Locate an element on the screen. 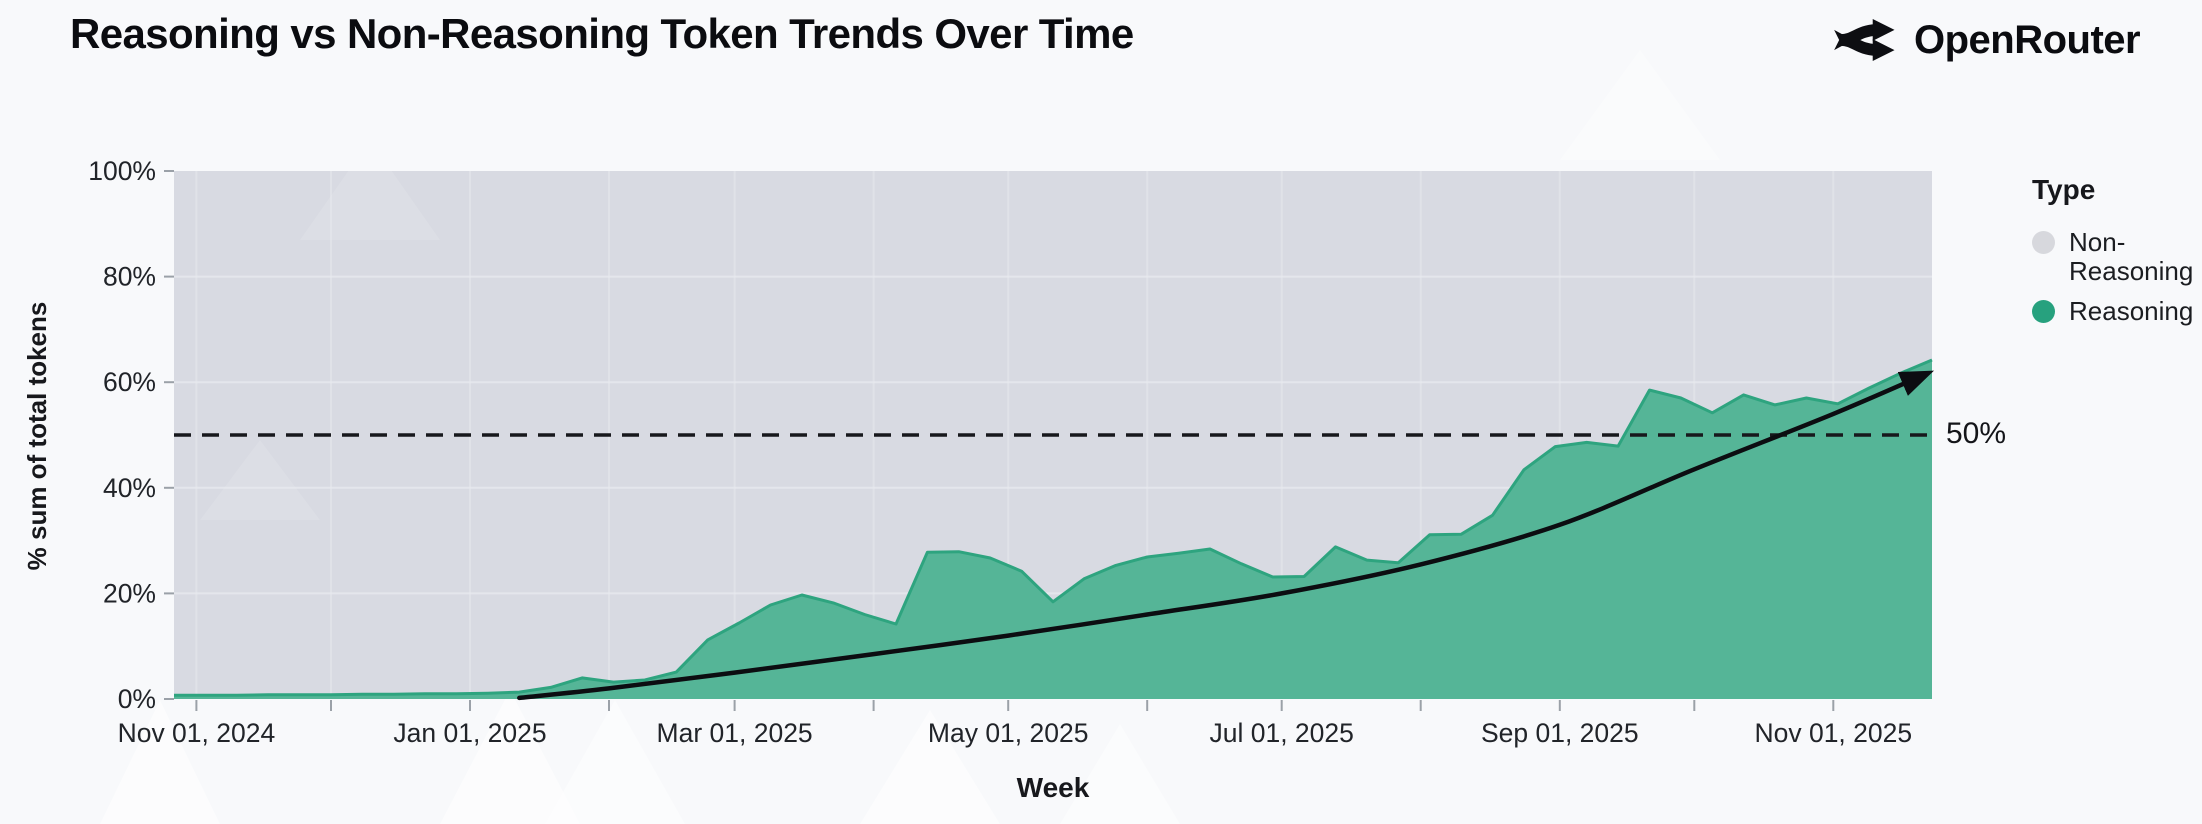 This screenshot has width=2202, height=824. y-tick-label: 0% is located at coordinates (137, 699).